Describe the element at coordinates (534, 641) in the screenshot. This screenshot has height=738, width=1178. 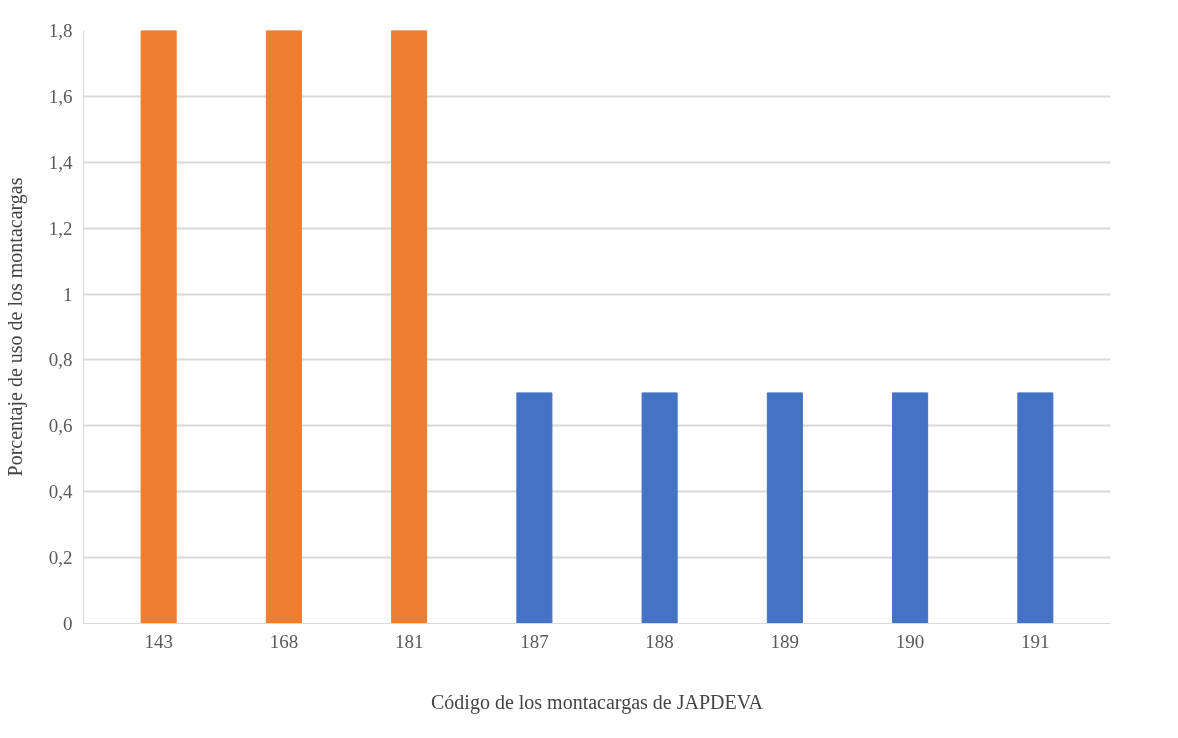
I see `x-tick-label: 187` at that location.